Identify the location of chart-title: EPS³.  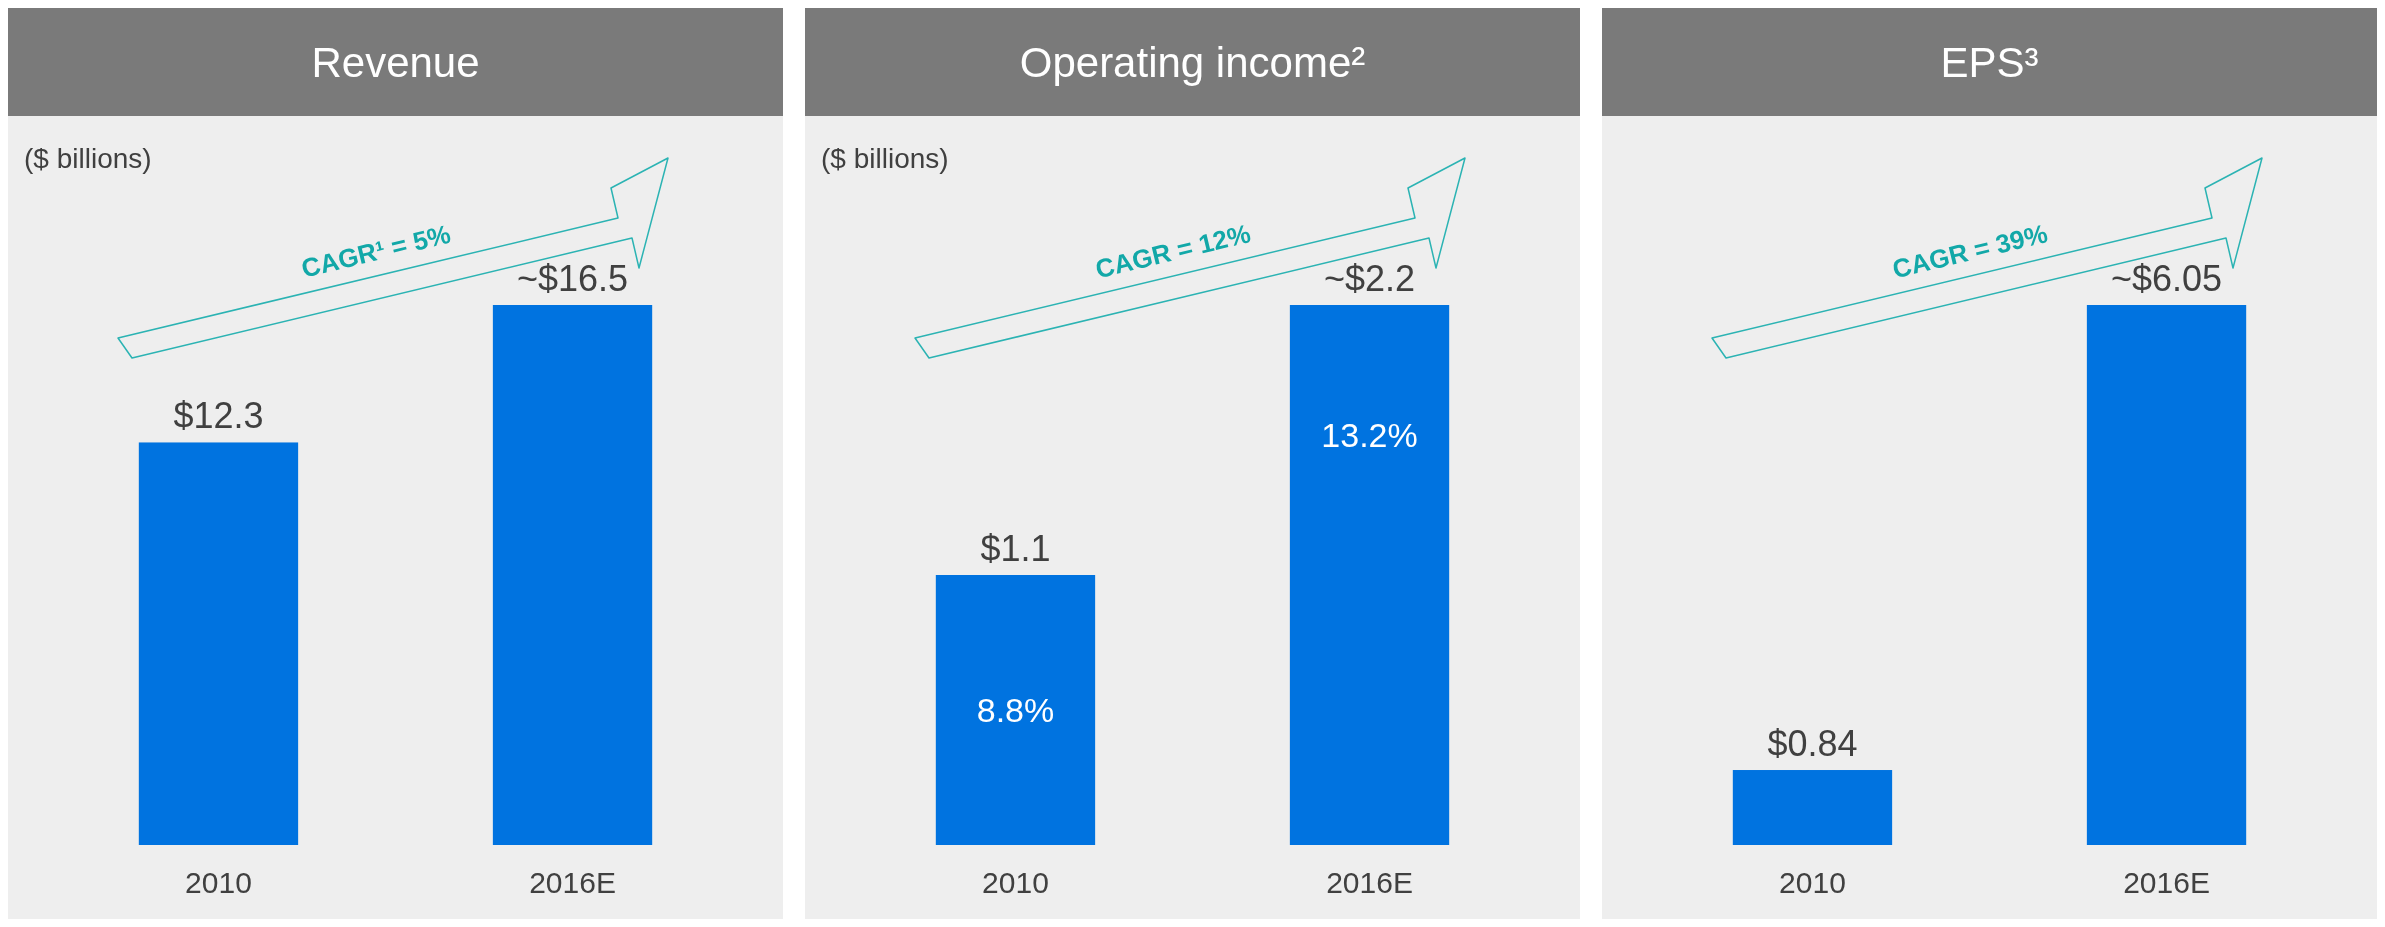
(1989, 62).